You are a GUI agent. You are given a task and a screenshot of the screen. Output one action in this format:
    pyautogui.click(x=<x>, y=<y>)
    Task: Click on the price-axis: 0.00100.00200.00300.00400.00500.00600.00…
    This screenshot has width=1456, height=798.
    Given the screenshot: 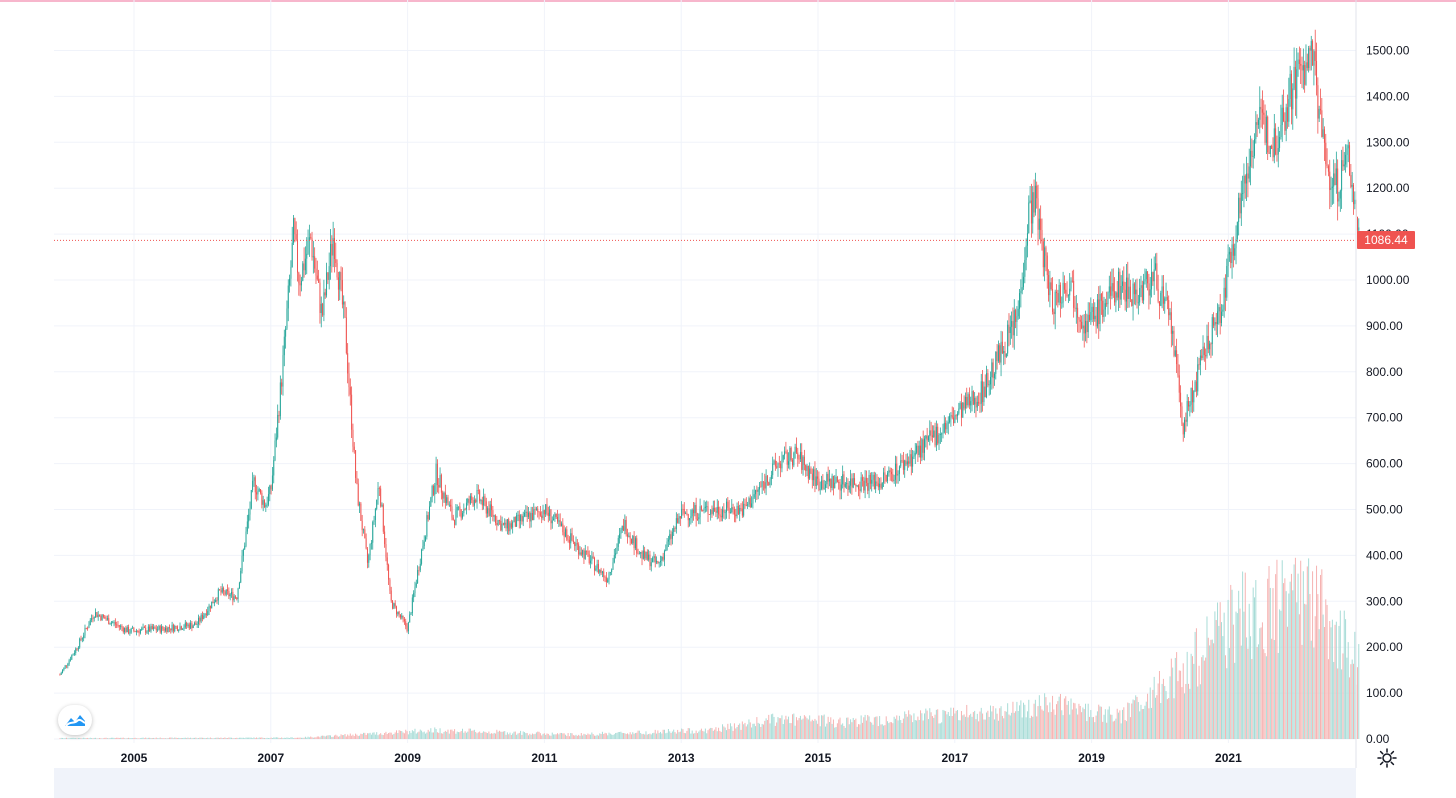 What is the action you would take?
    pyautogui.click(x=1388, y=395)
    